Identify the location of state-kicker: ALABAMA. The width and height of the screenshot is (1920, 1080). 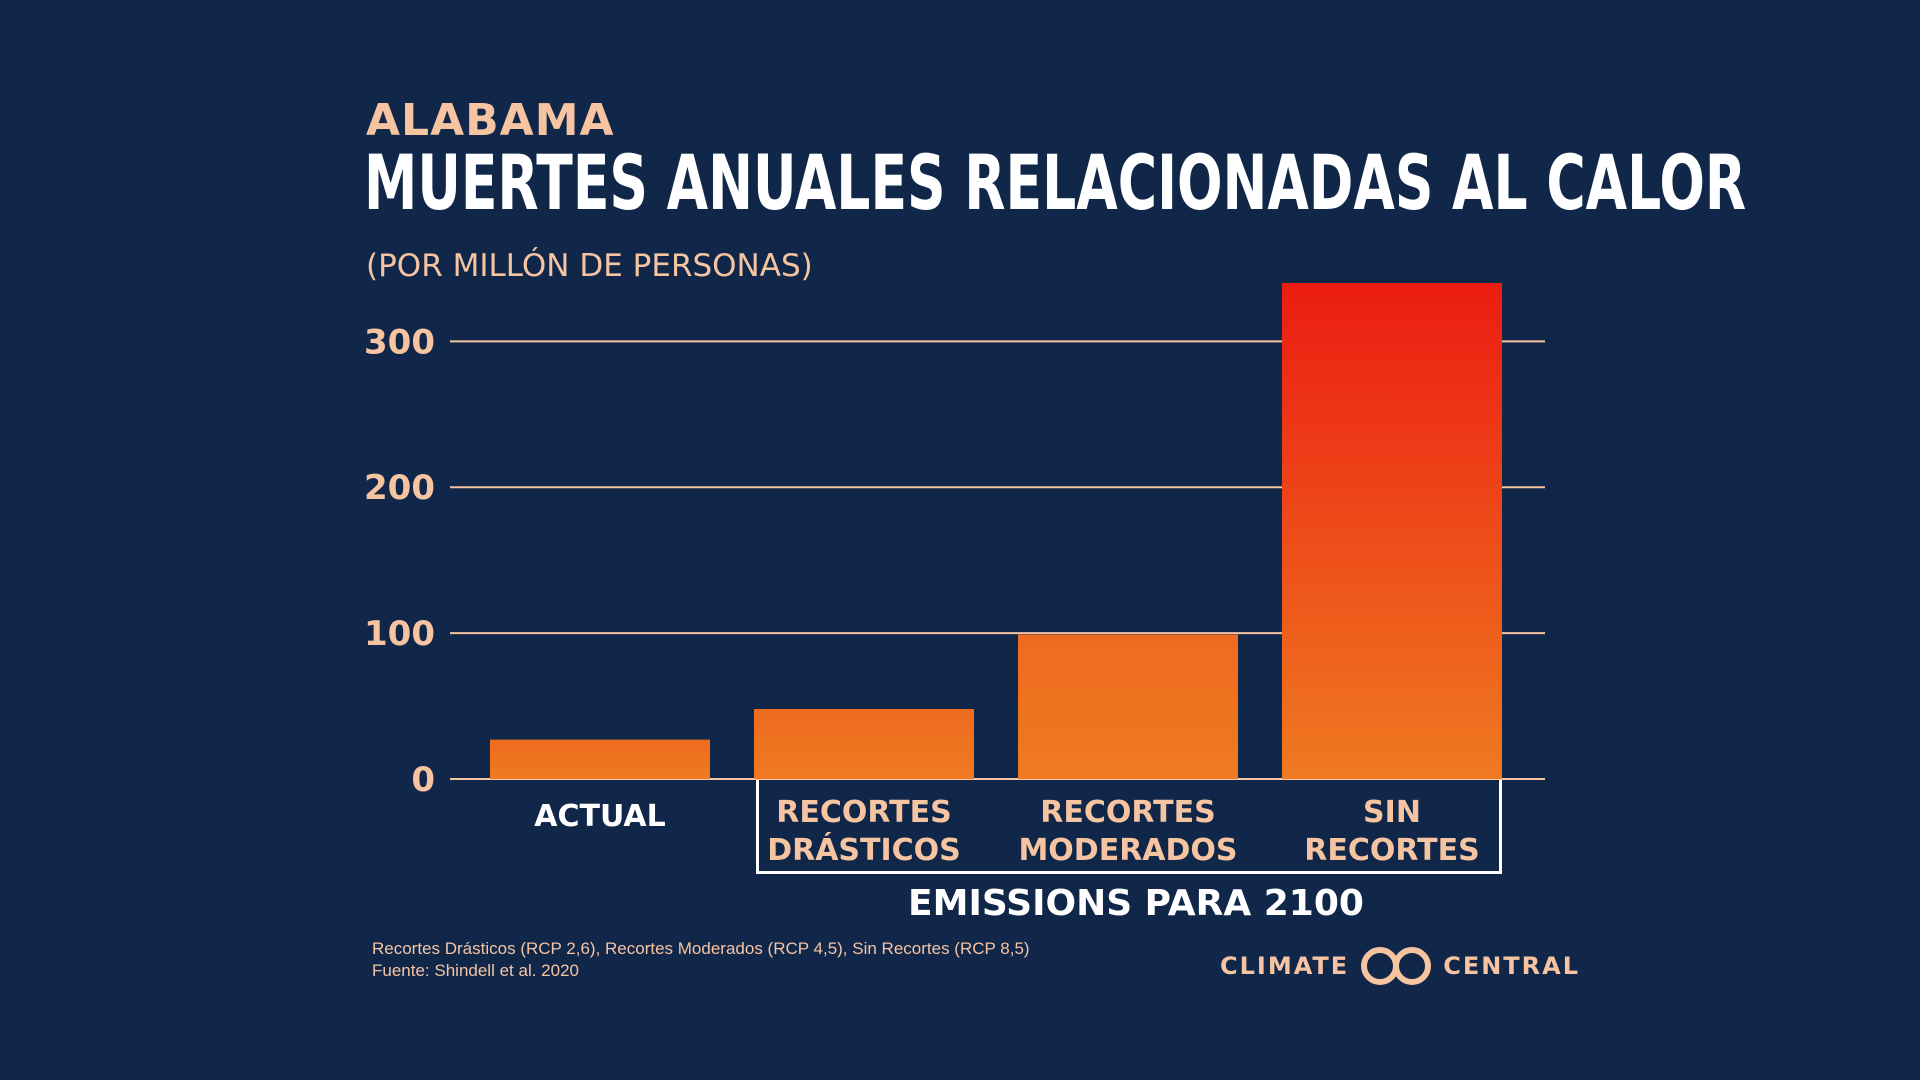
(490, 120).